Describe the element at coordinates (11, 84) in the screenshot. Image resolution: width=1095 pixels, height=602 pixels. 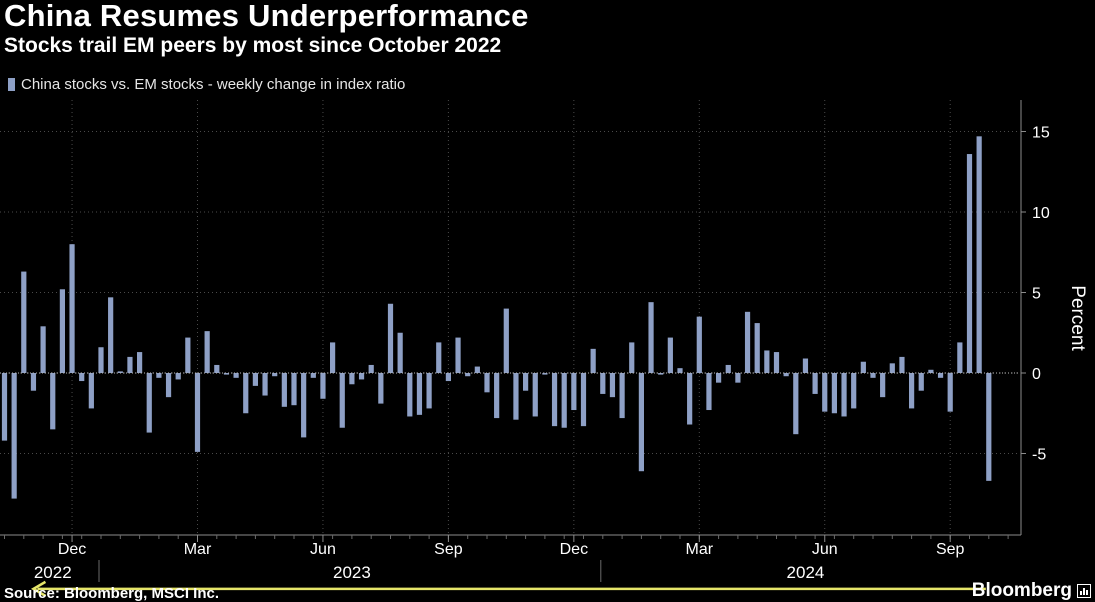
I see `legend-swatch` at that location.